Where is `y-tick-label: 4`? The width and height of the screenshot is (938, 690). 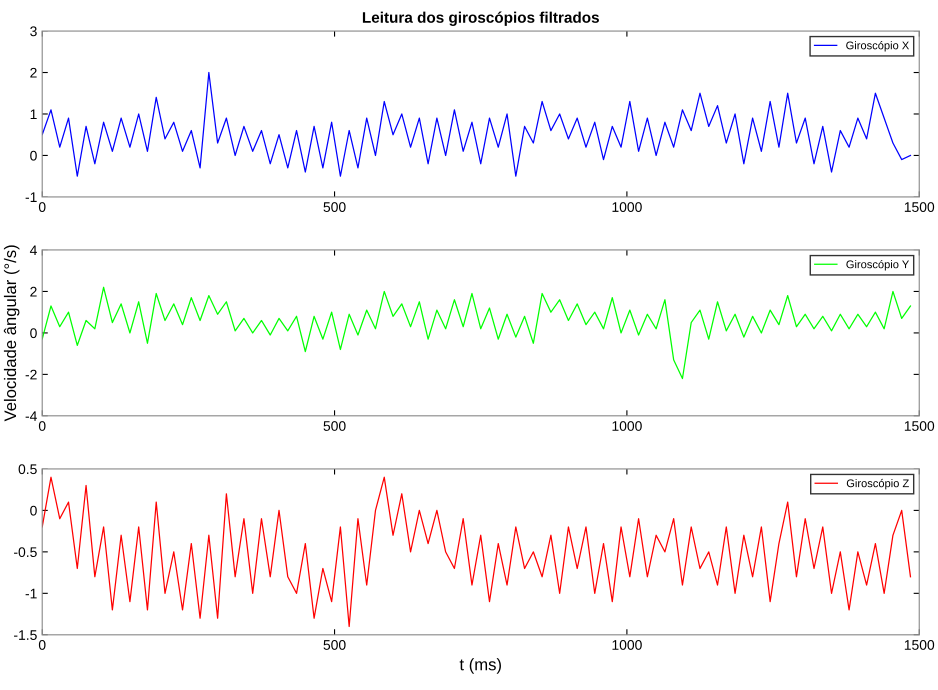 y-tick-label: 4 is located at coordinates (33, 250).